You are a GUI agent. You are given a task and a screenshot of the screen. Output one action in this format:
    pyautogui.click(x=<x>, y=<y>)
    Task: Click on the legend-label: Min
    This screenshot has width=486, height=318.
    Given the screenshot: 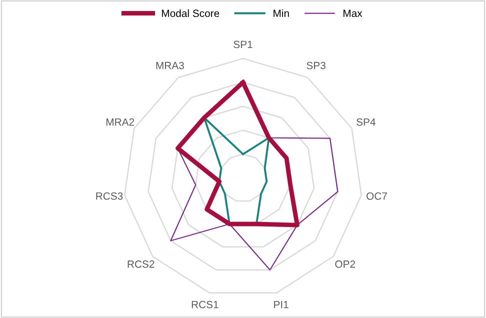 What is the action you would take?
    pyautogui.click(x=281, y=13)
    